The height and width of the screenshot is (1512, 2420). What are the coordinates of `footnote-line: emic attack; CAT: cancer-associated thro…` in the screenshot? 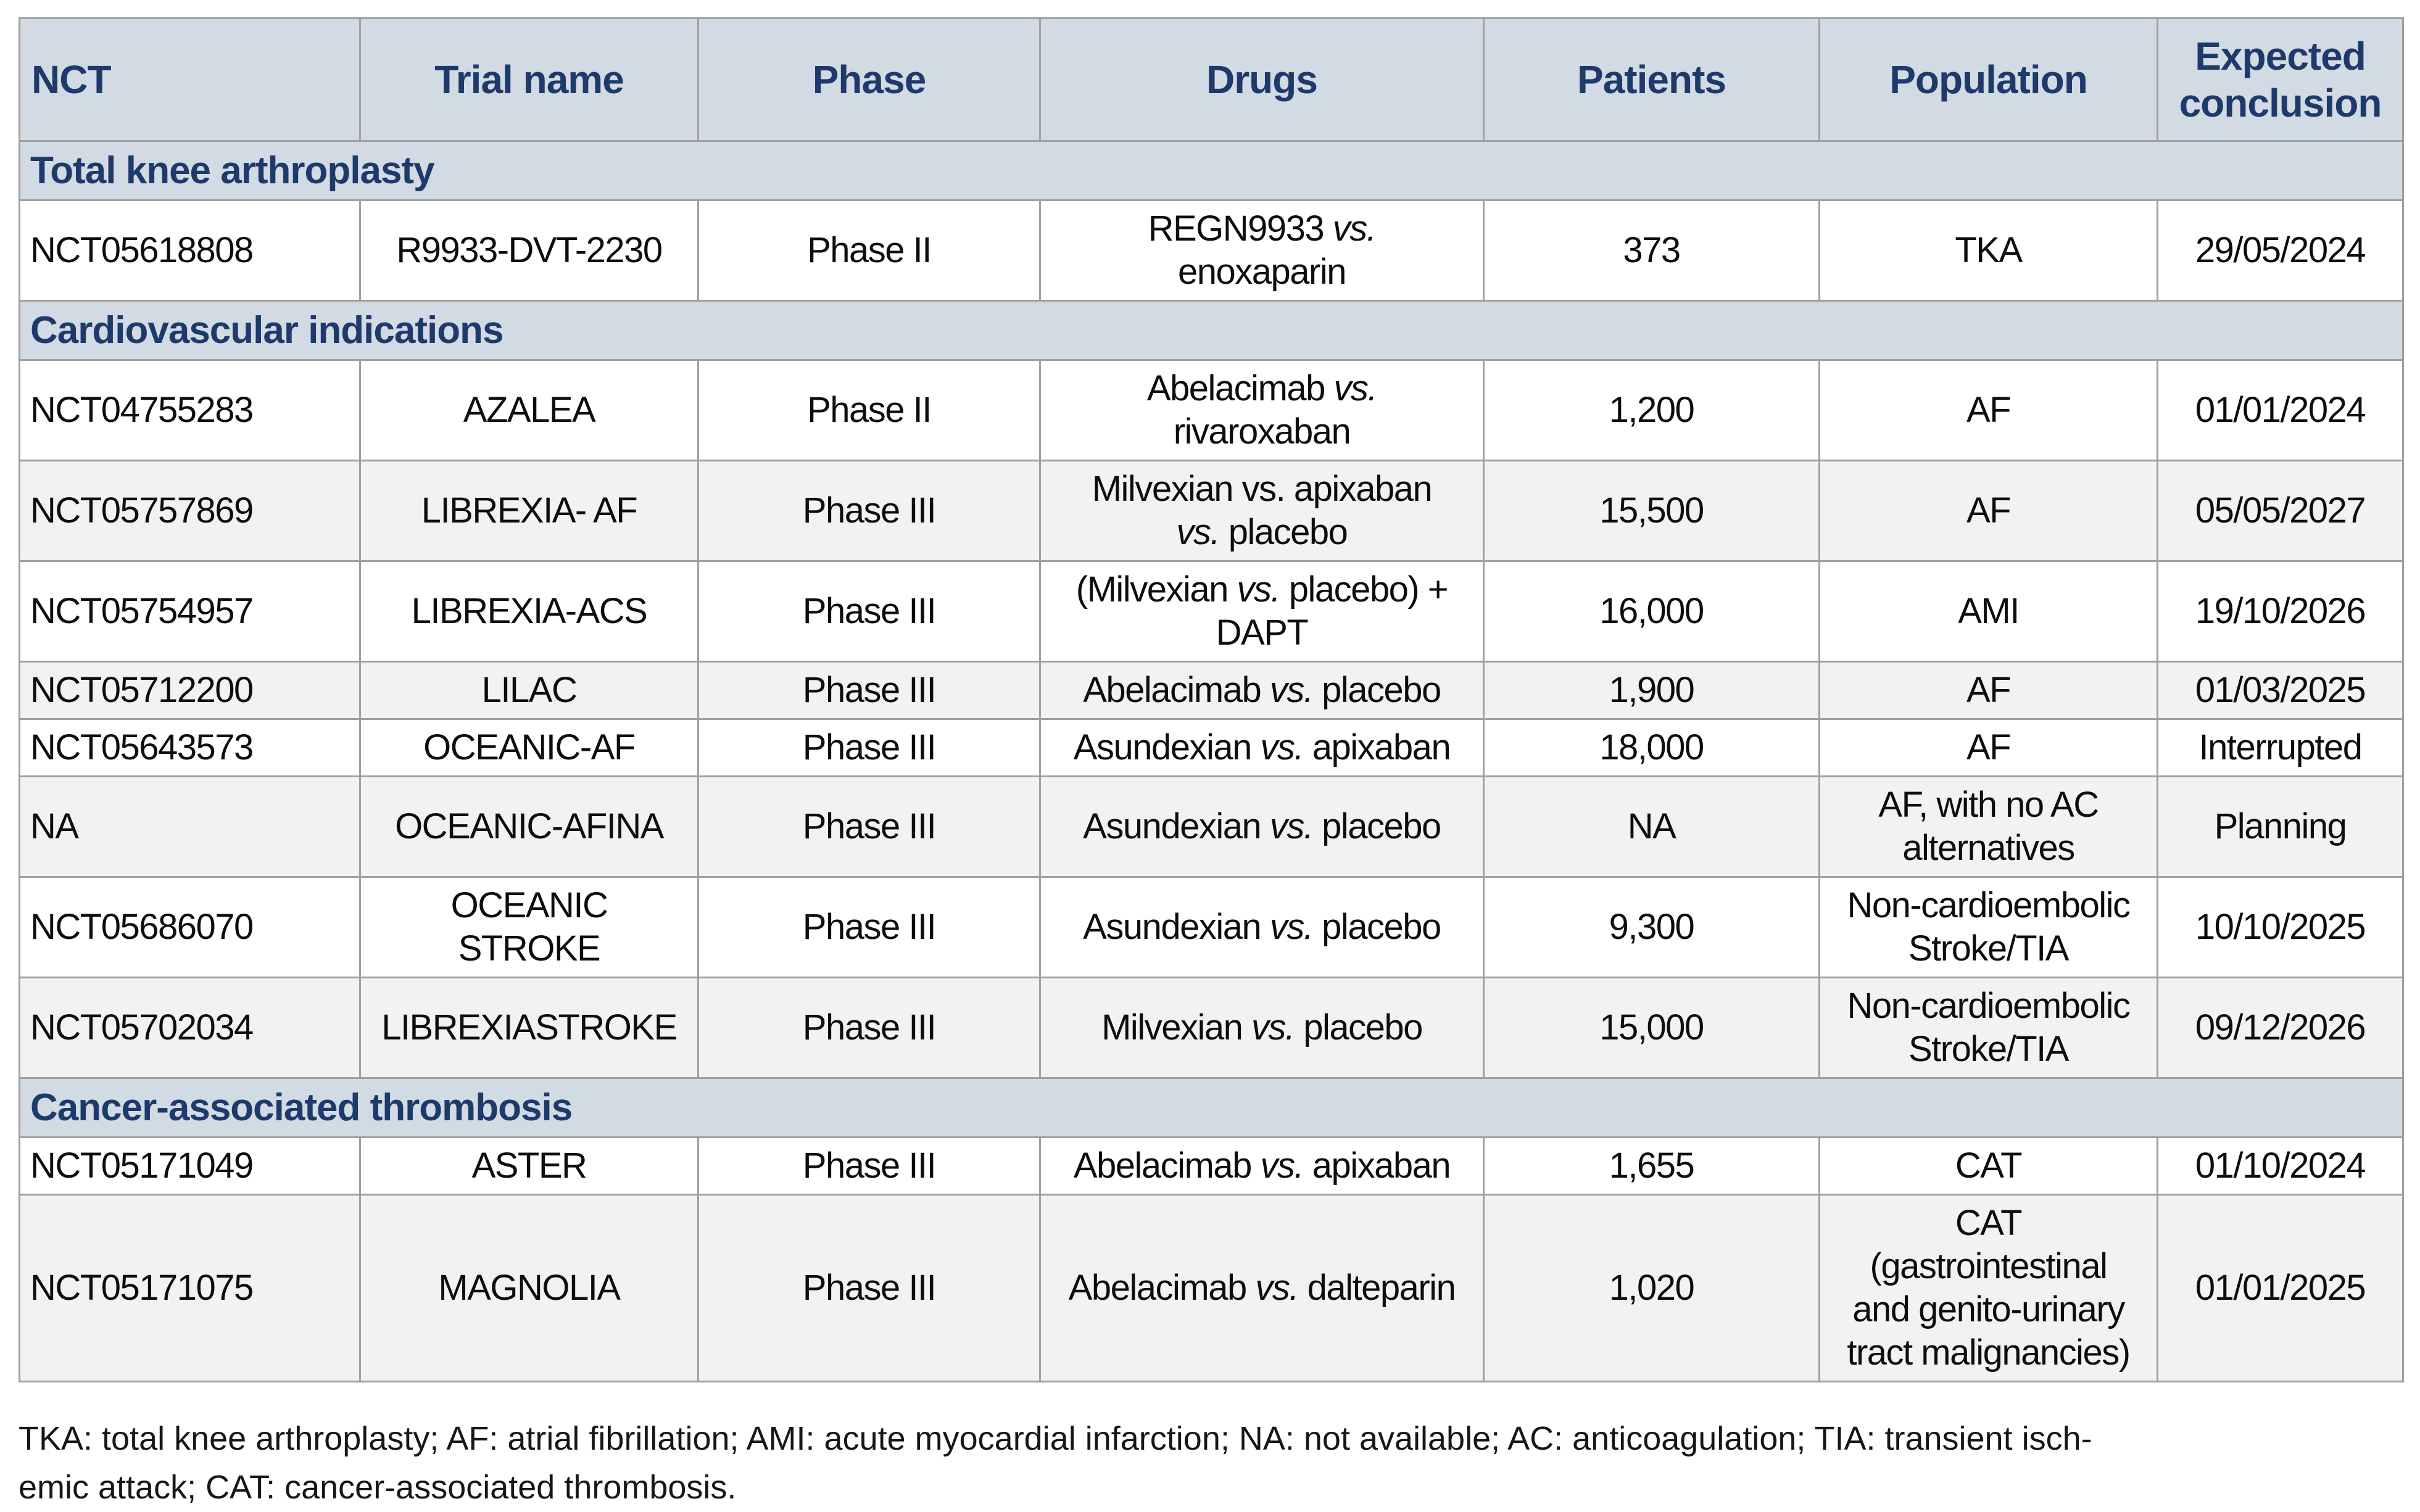 It's located at (378, 1487).